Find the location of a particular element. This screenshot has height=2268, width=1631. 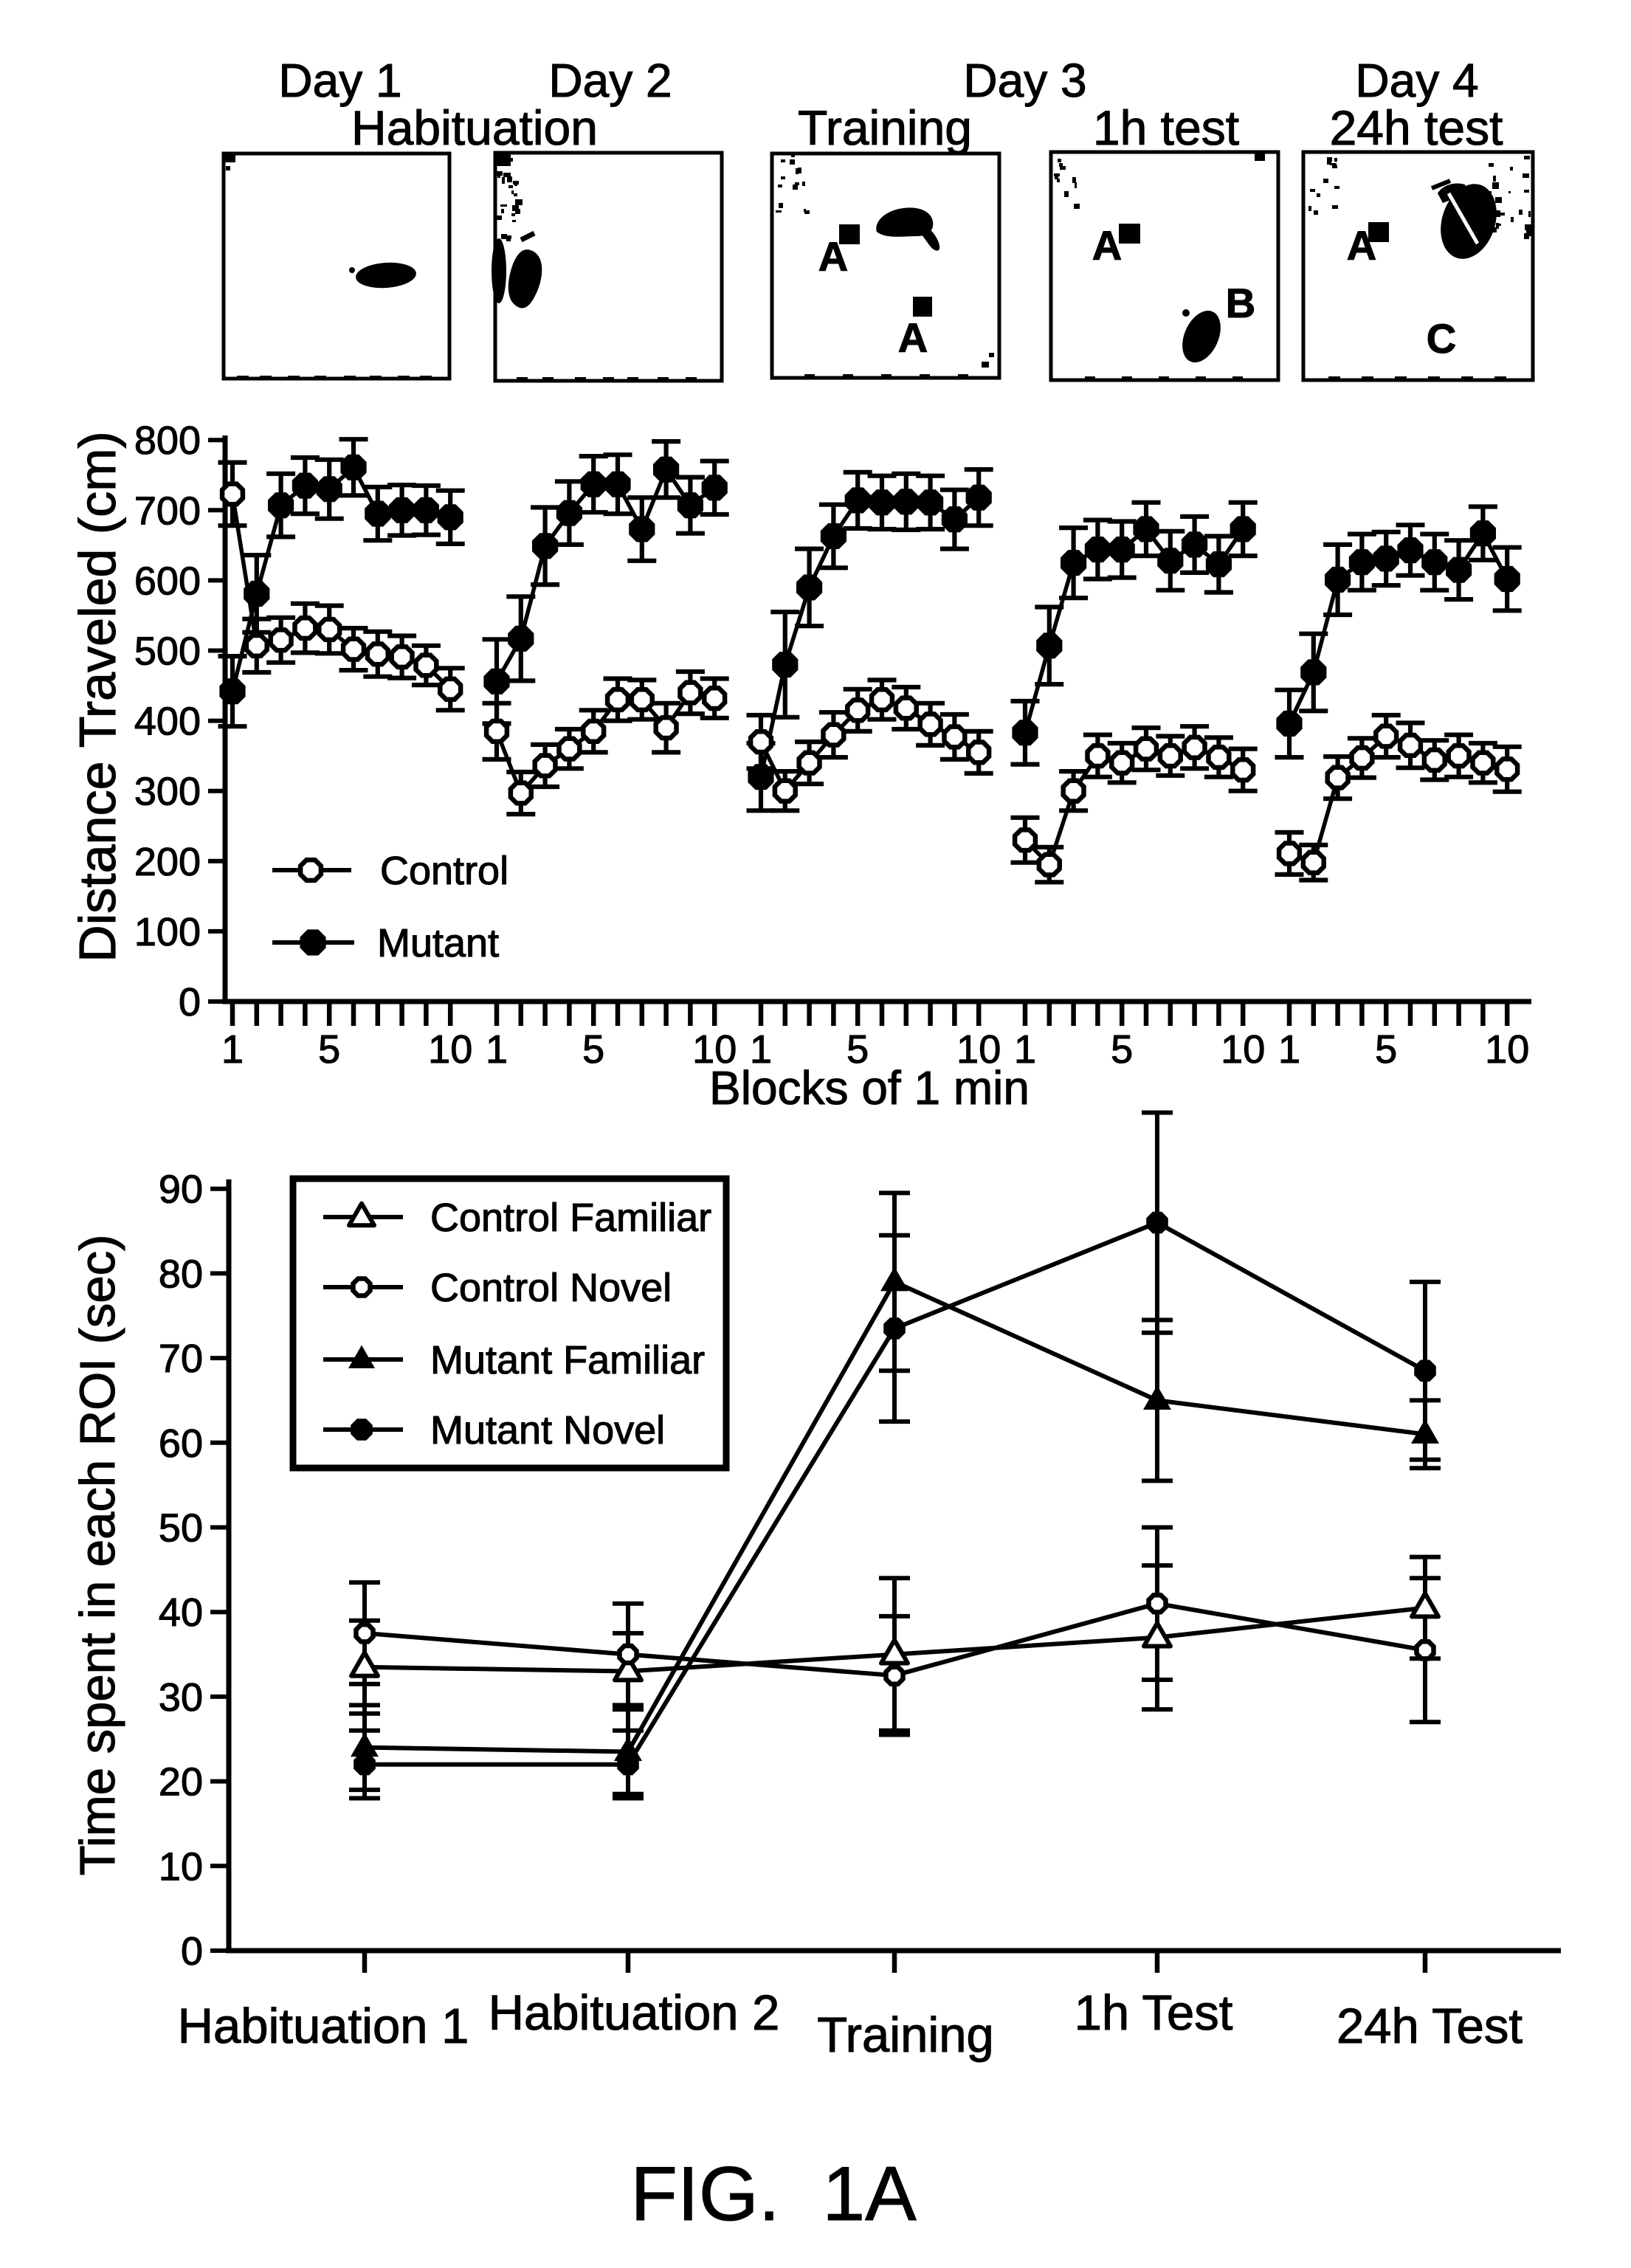

svg-text: 200 is located at coordinates (167, 862).